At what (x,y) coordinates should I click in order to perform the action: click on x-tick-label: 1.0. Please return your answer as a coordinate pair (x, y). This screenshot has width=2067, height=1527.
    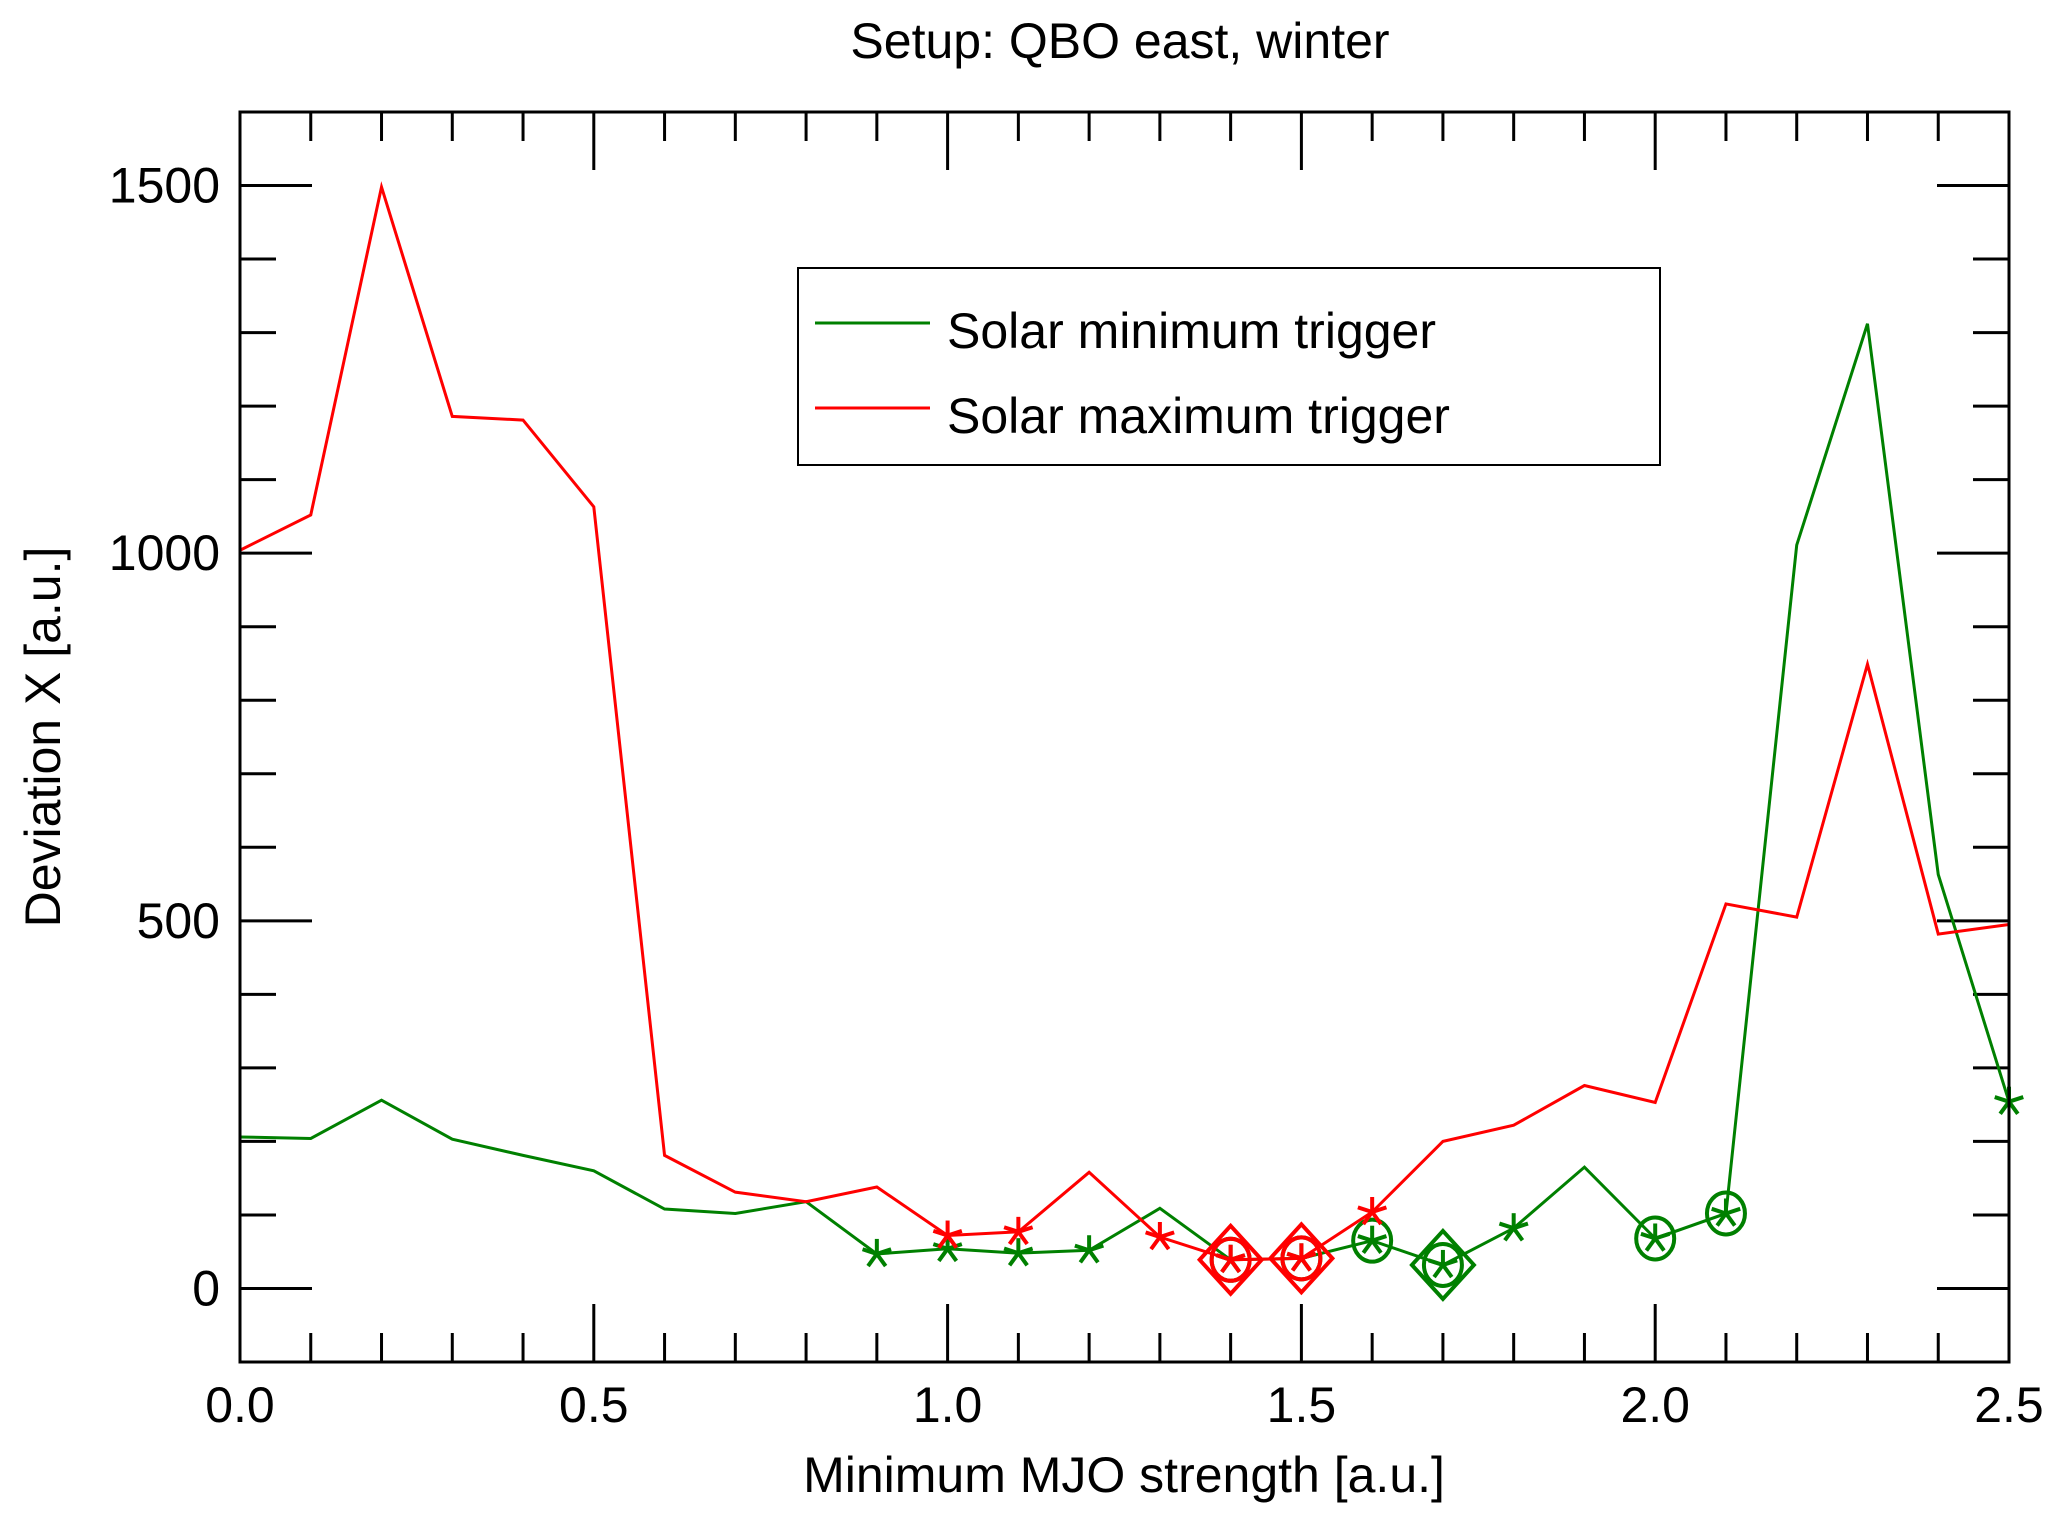
    Looking at the image, I should click on (948, 1405).